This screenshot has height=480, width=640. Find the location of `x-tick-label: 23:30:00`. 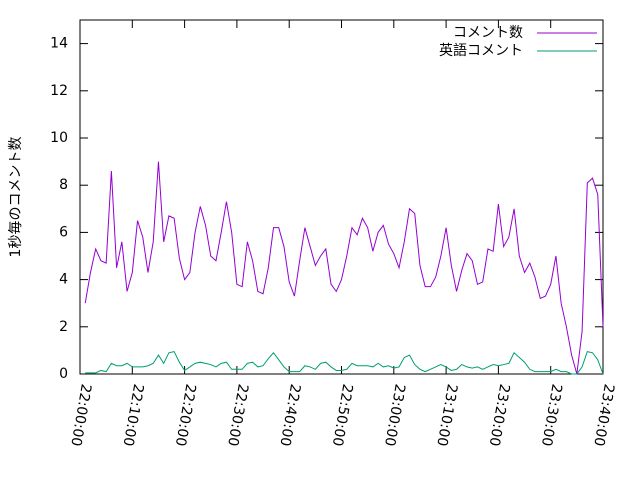

x-tick-label: 23:30:00 is located at coordinates (551, 415).